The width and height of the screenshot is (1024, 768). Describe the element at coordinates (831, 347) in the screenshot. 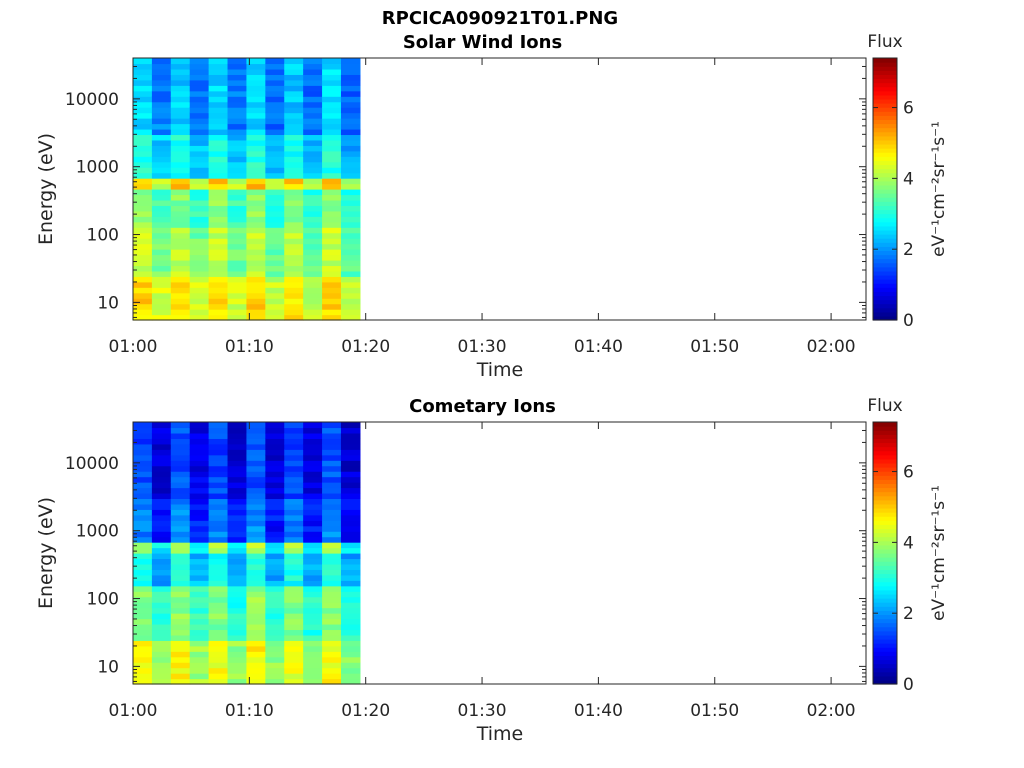

I see `x-tick-label: 02:00` at that location.